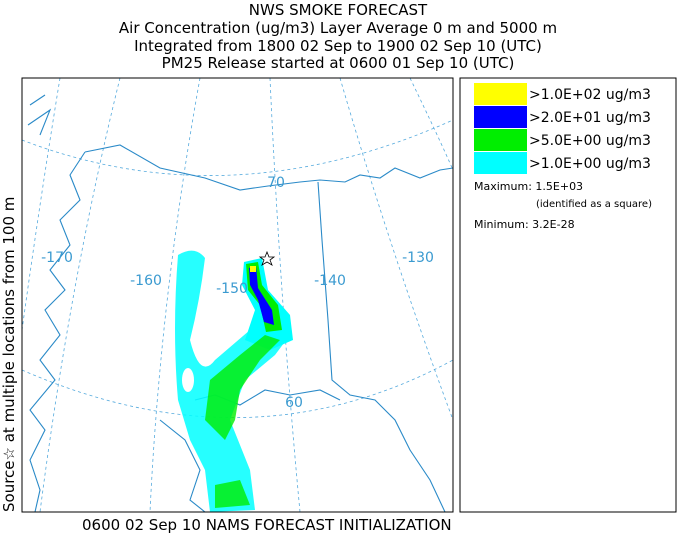 The image size is (678, 536). Describe the element at coordinates (590, 141) in the screenshot. I see `legend-label: >5.0E+00 ug/m3` at that location.